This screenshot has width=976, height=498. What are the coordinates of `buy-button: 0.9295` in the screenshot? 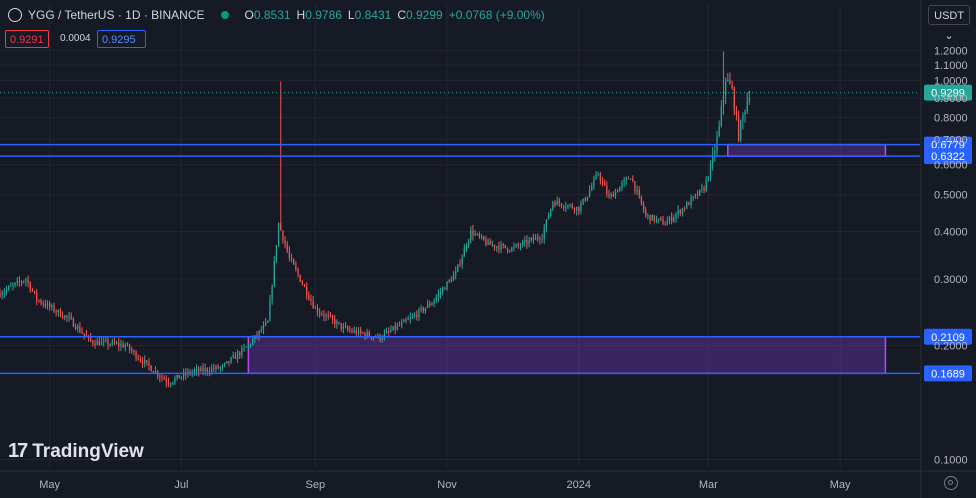 It's located at (121, 39).